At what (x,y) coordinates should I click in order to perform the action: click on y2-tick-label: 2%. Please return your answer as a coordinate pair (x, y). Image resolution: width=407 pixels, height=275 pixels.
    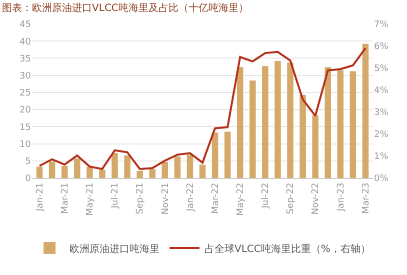
    Looking at the image, I should click on (381, 135).